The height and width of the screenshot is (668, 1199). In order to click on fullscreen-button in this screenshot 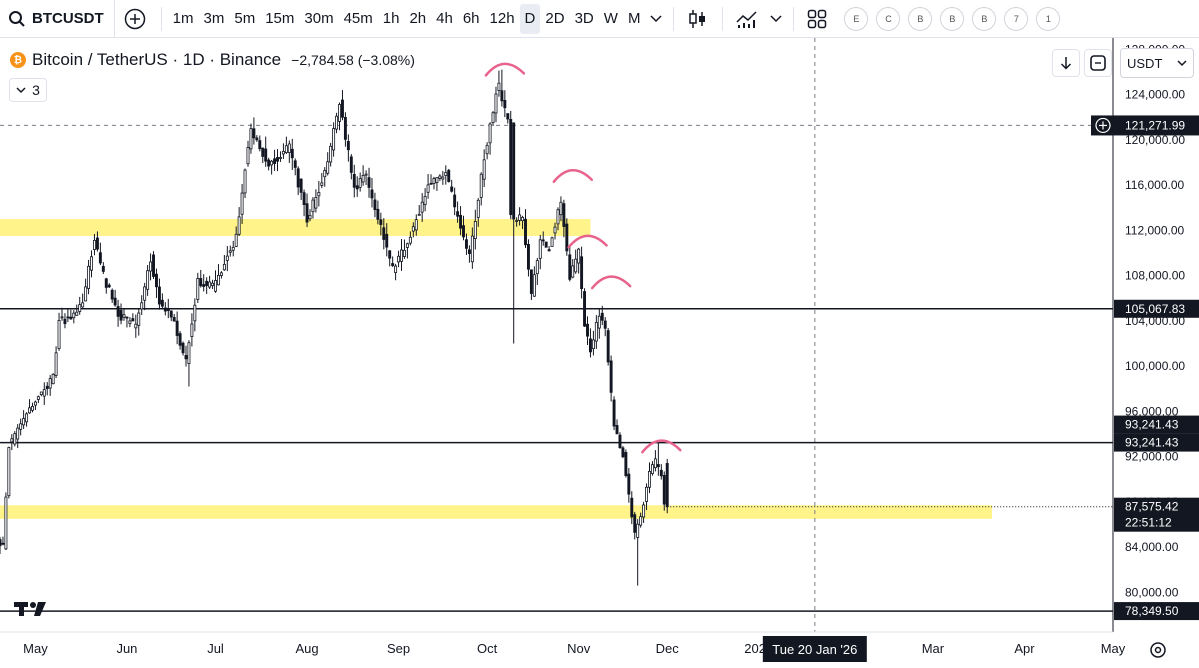, I will do `click(1098, 63)`.